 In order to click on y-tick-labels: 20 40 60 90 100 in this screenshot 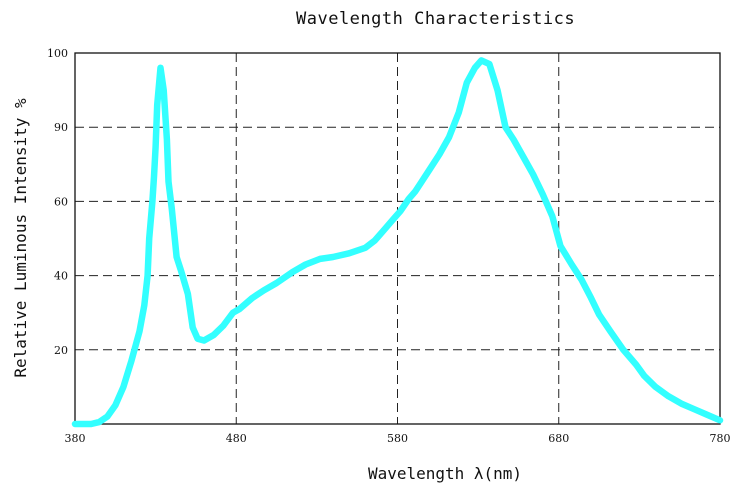, I will do `click(57, 202)`.